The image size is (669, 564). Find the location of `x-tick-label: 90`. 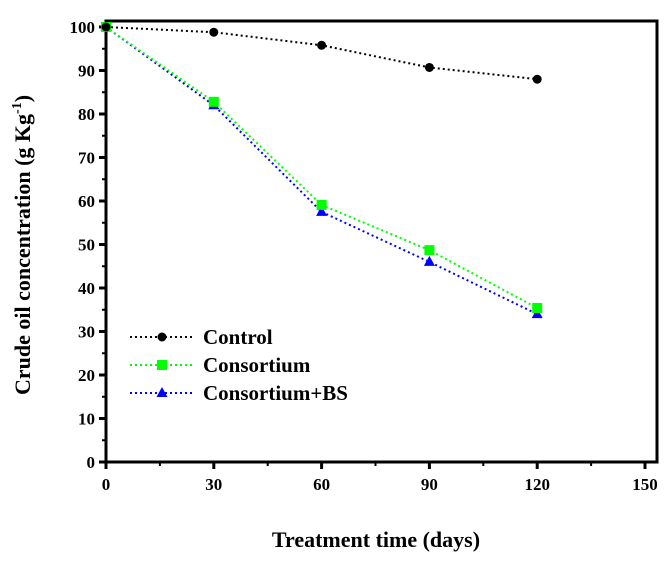

x-tick-label: 90 is located at coordinates (429, 484).